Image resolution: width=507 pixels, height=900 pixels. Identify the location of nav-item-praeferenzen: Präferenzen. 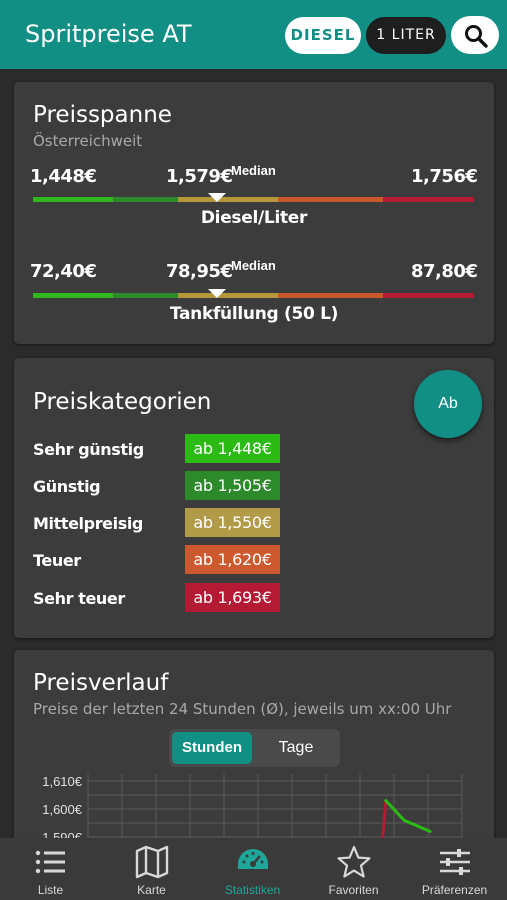
(454, 869).